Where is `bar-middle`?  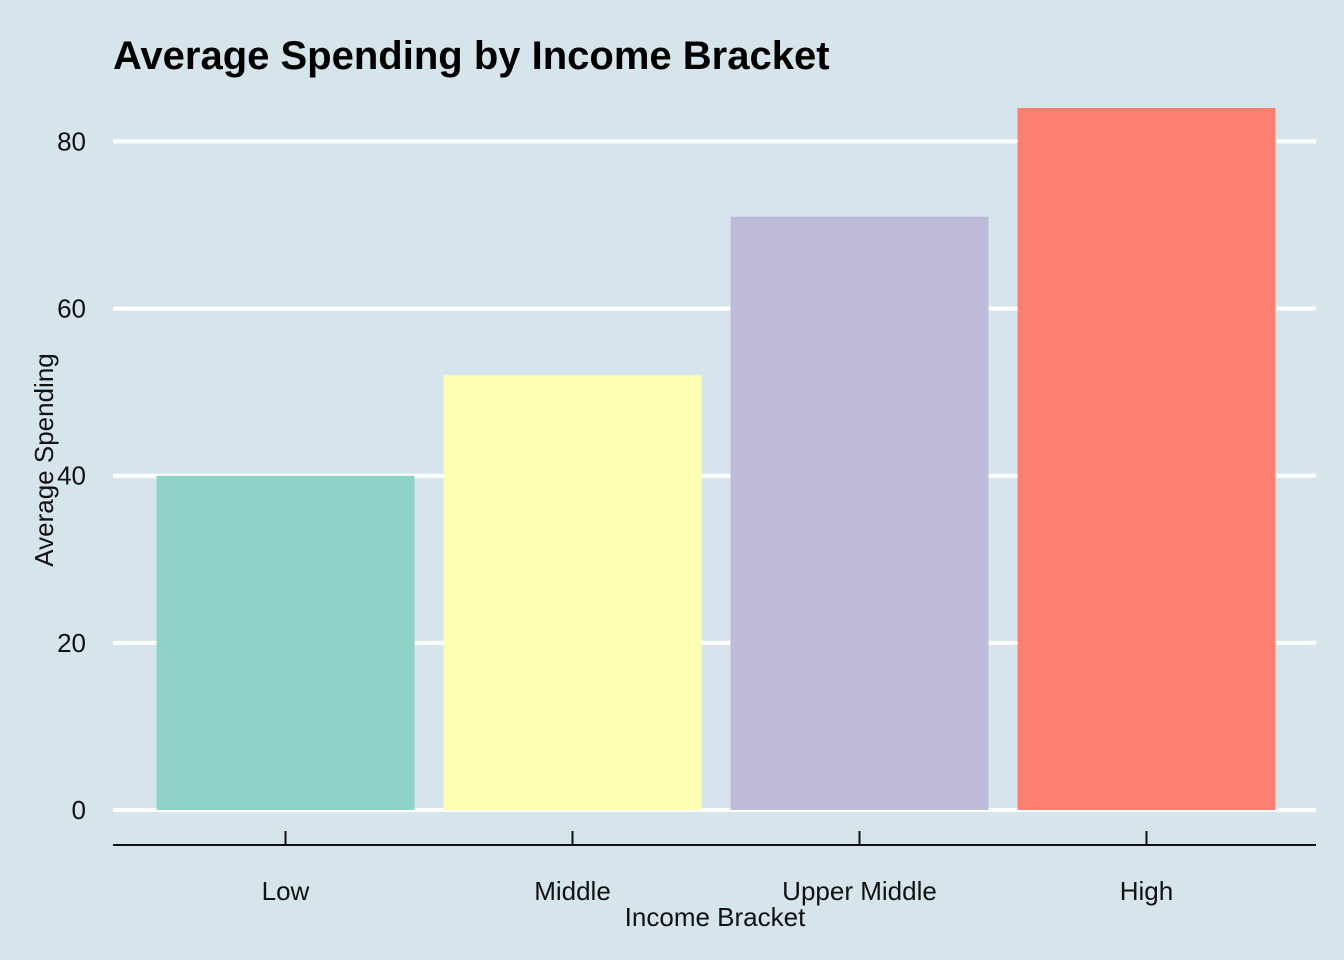
bar-middle is located at coordinates (572, 592).